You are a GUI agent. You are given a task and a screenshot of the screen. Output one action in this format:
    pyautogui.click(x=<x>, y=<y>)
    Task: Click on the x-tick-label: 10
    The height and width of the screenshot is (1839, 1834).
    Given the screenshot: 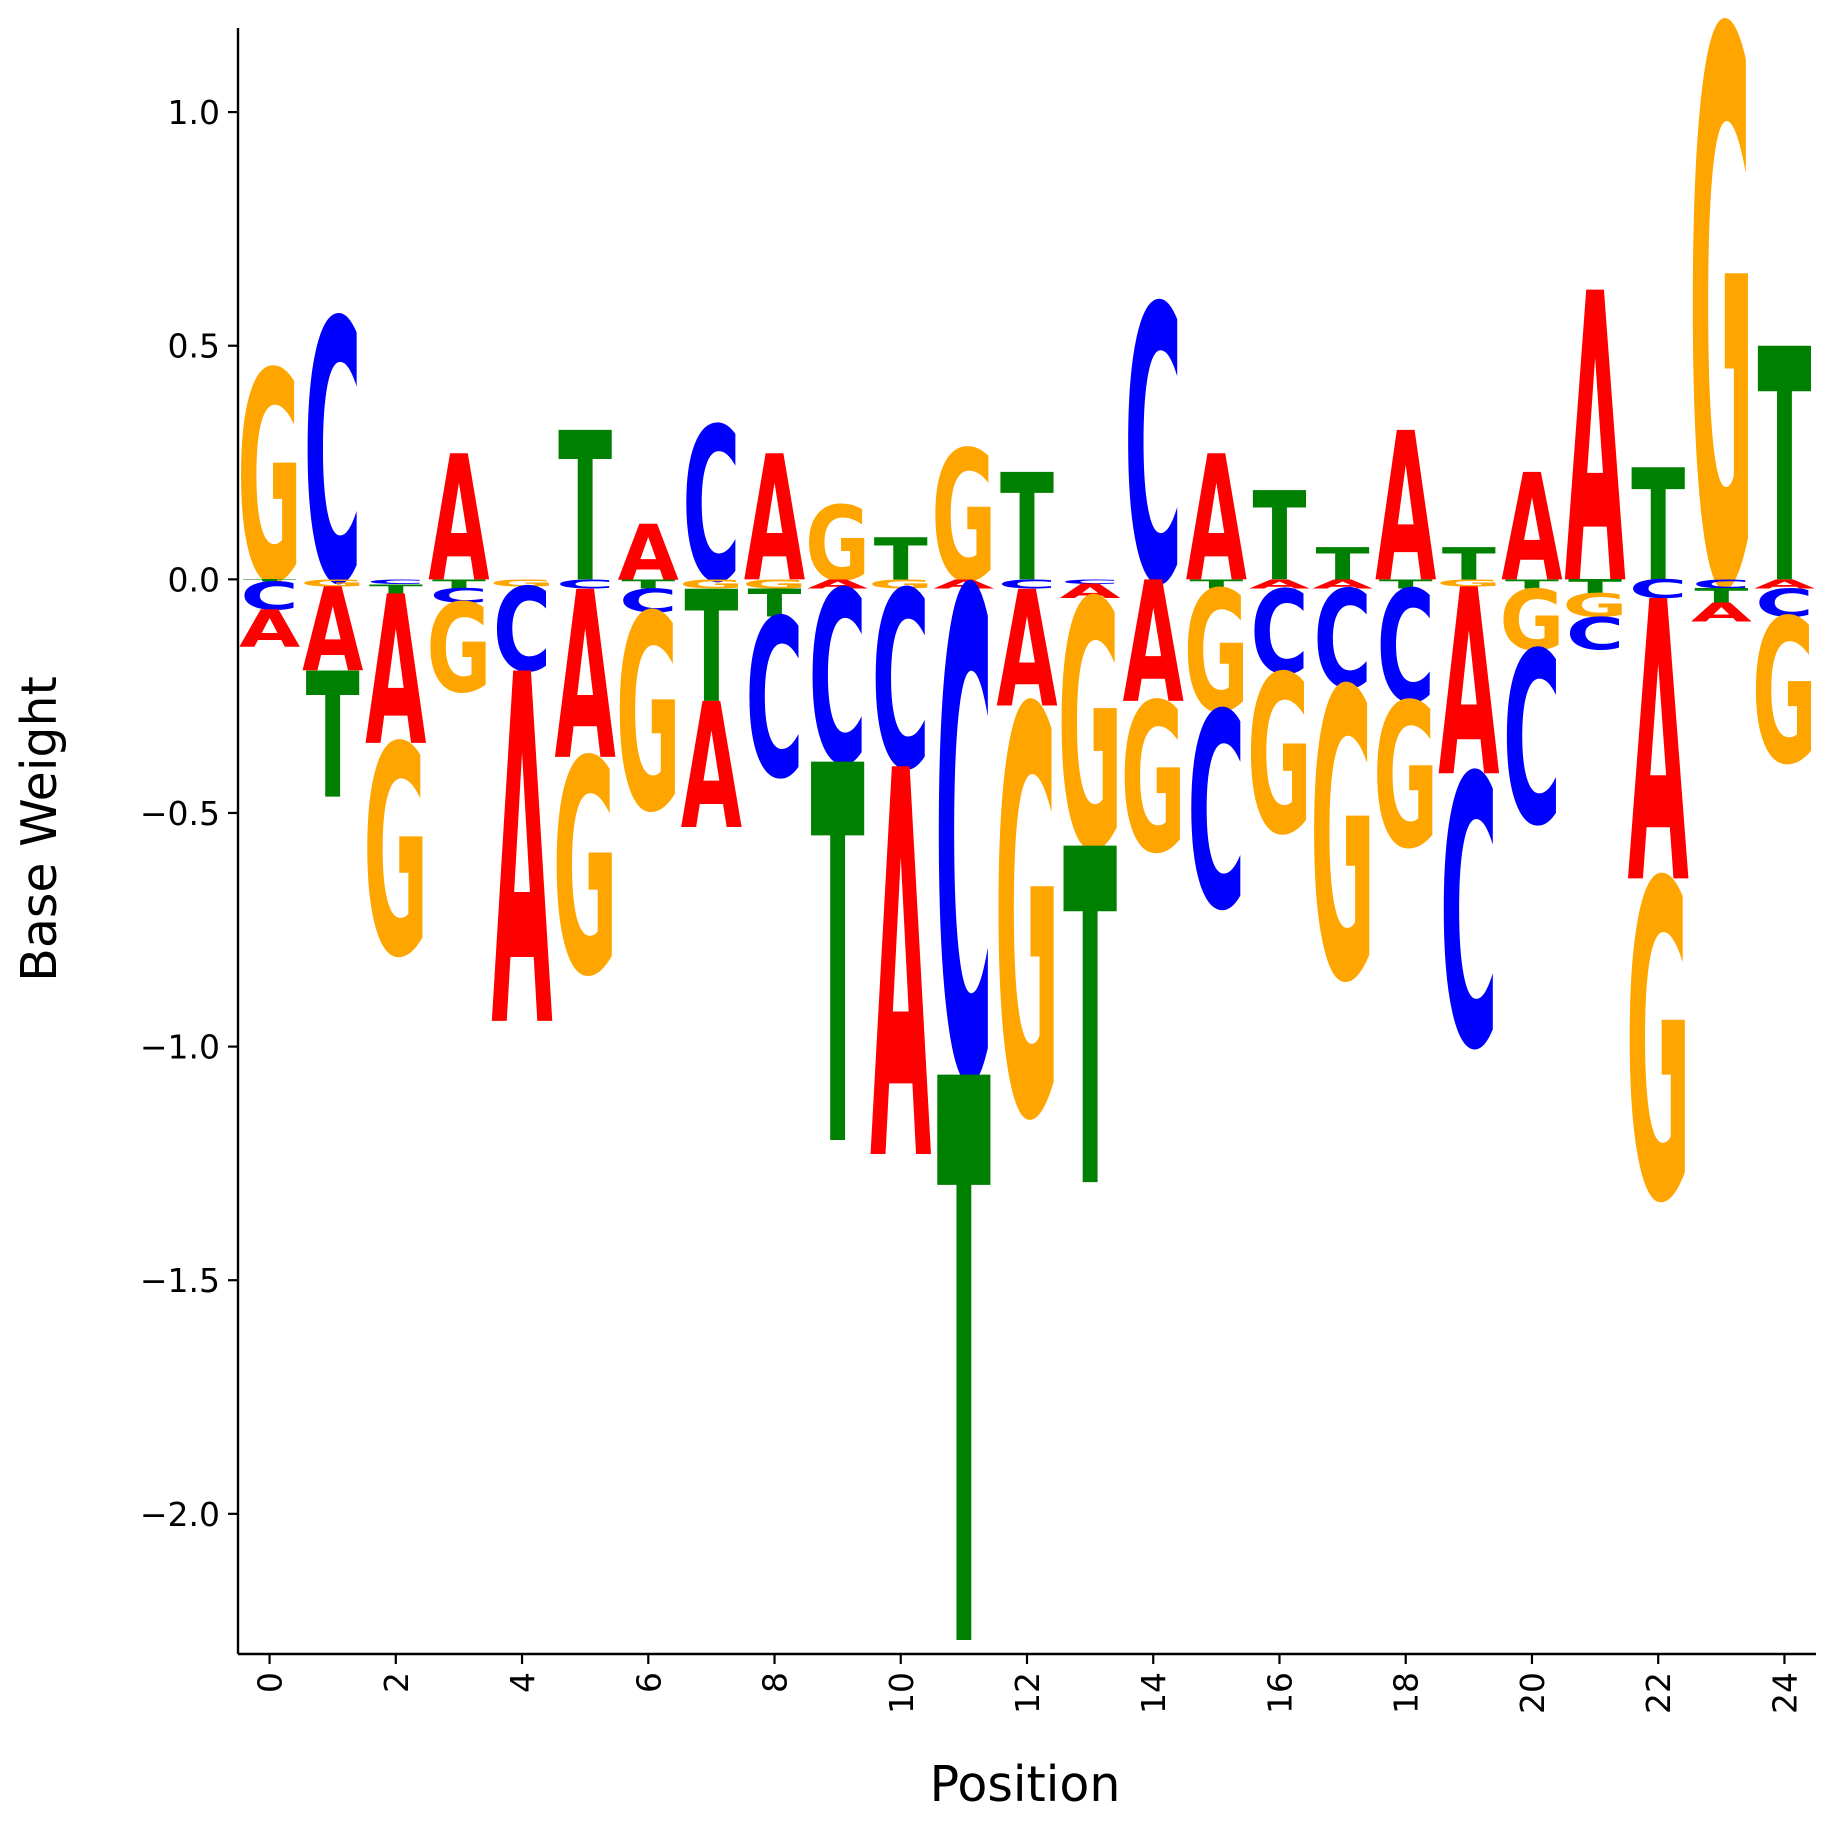 What is the action you would take?
    pyautogui.click(x=901, y=1693)
    